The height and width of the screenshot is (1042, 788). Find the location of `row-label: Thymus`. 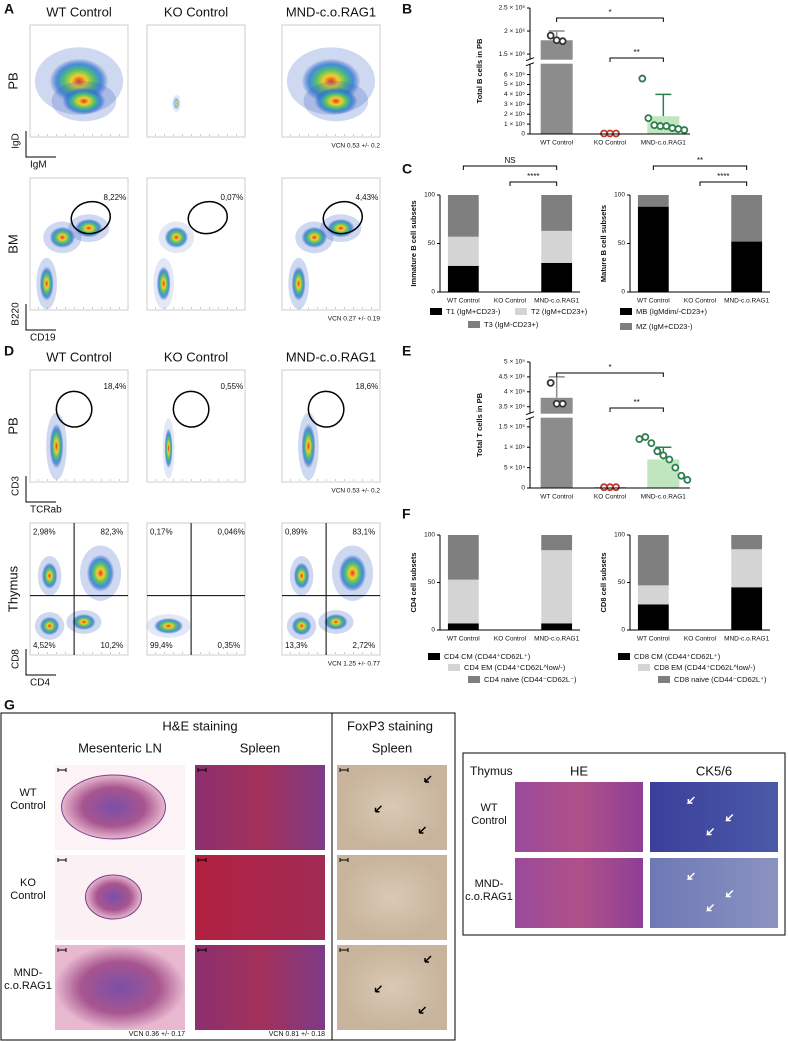

row-label: Thymus is located at coordinates (12, 588).